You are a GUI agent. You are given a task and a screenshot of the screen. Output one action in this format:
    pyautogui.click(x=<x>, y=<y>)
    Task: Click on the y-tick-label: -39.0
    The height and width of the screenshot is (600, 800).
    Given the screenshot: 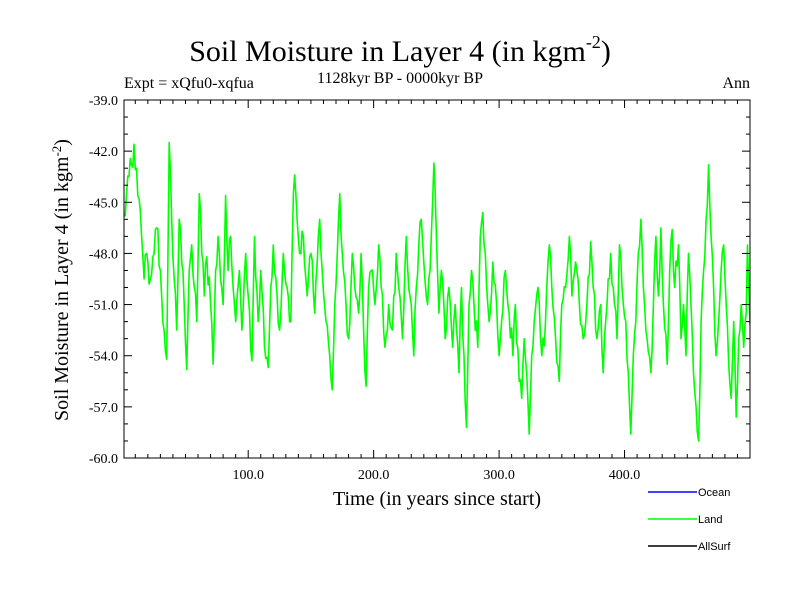 What is the action you would take?
    pyautogui.click(x=103, y=101)
    